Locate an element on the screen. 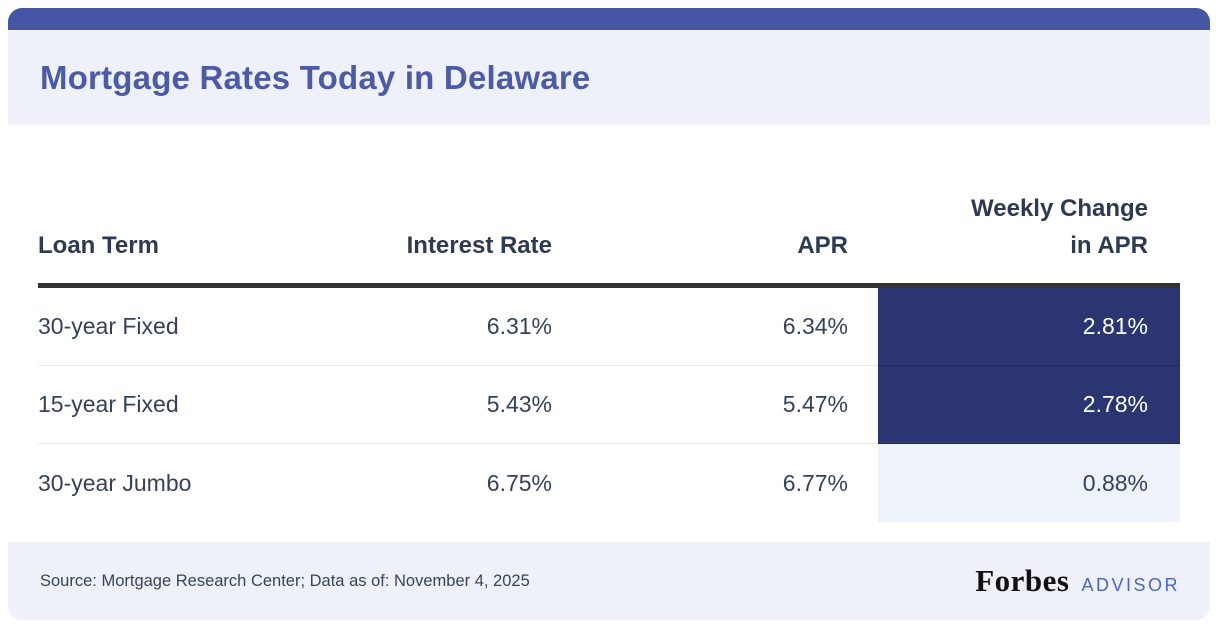 The width and height of the screenshot is (1220, 628). column-header-apr: APR is located at coordinates (822, 245).